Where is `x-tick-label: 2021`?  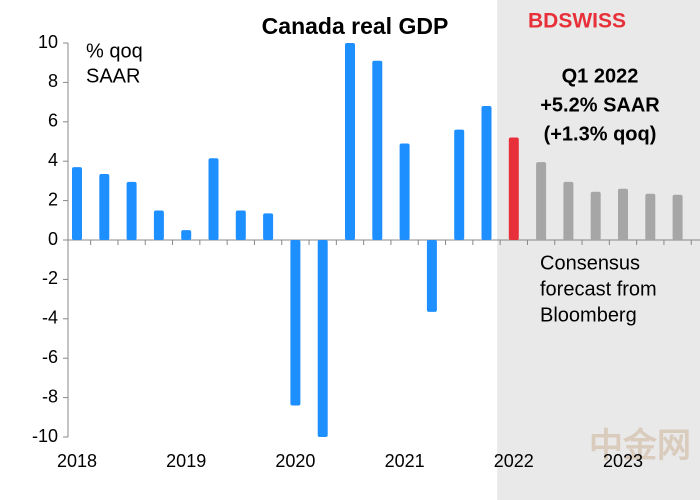
x-tick-label: 2021 is located at coordinates (405, 461).